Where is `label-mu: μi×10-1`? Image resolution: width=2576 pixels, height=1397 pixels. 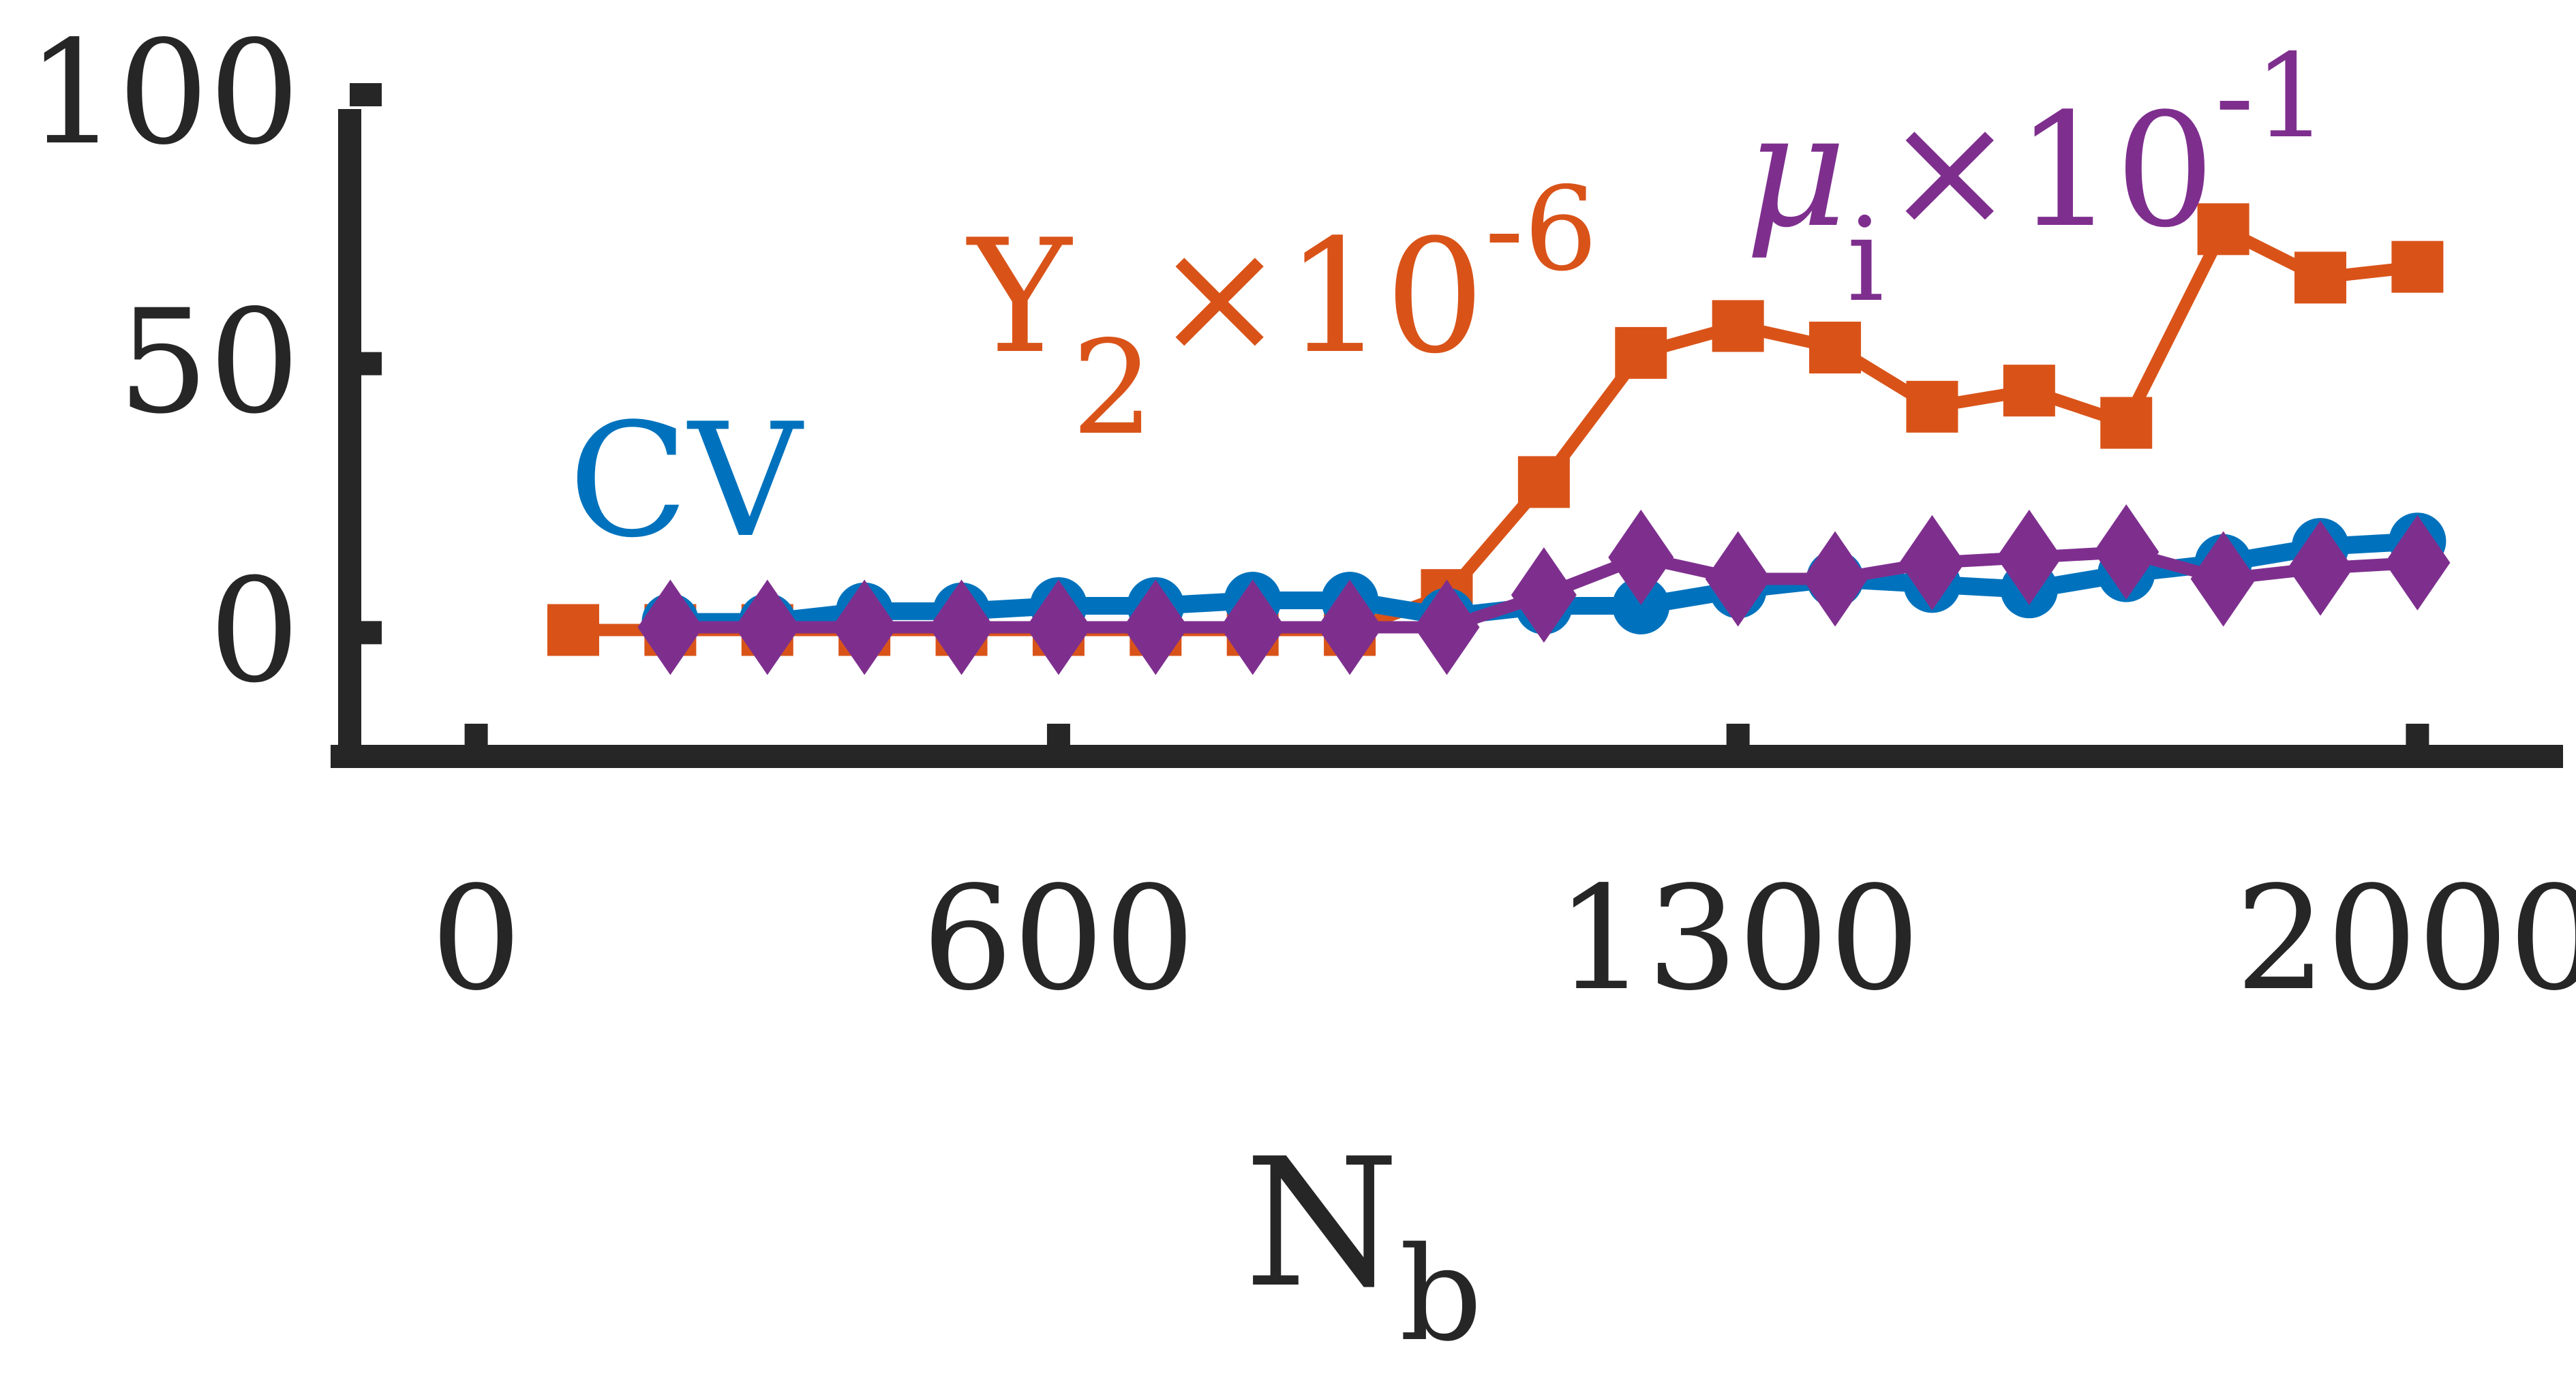
label-mu: μi×10-1 is located at coordinates (2036, 179).